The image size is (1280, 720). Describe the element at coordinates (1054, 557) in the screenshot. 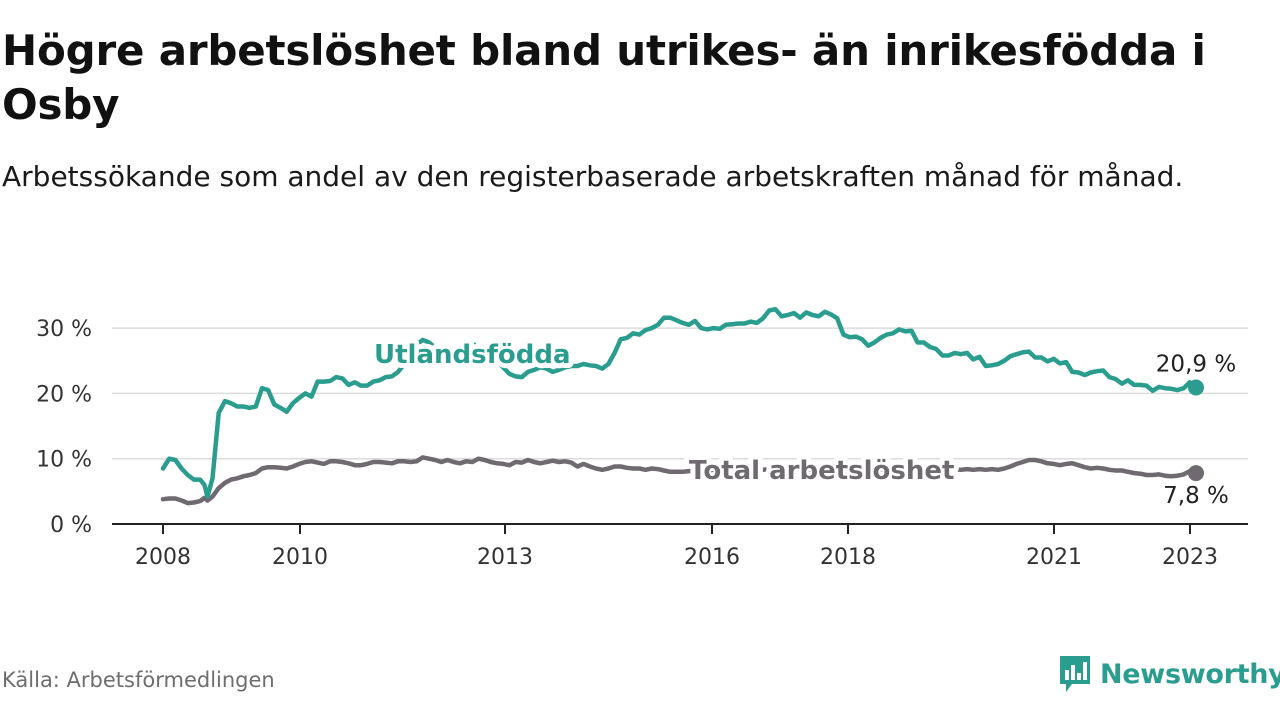

I see `x-tick-label: 2021` at that location.